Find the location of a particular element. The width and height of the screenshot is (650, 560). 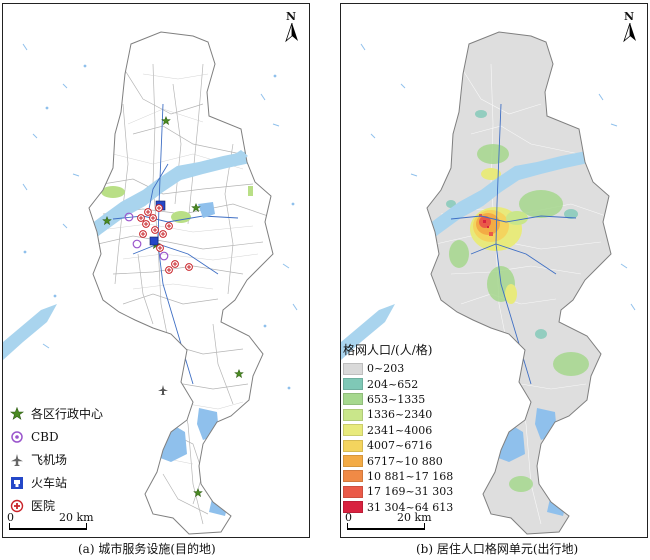

legend-label: CBD is located at coordinates (45, 436).